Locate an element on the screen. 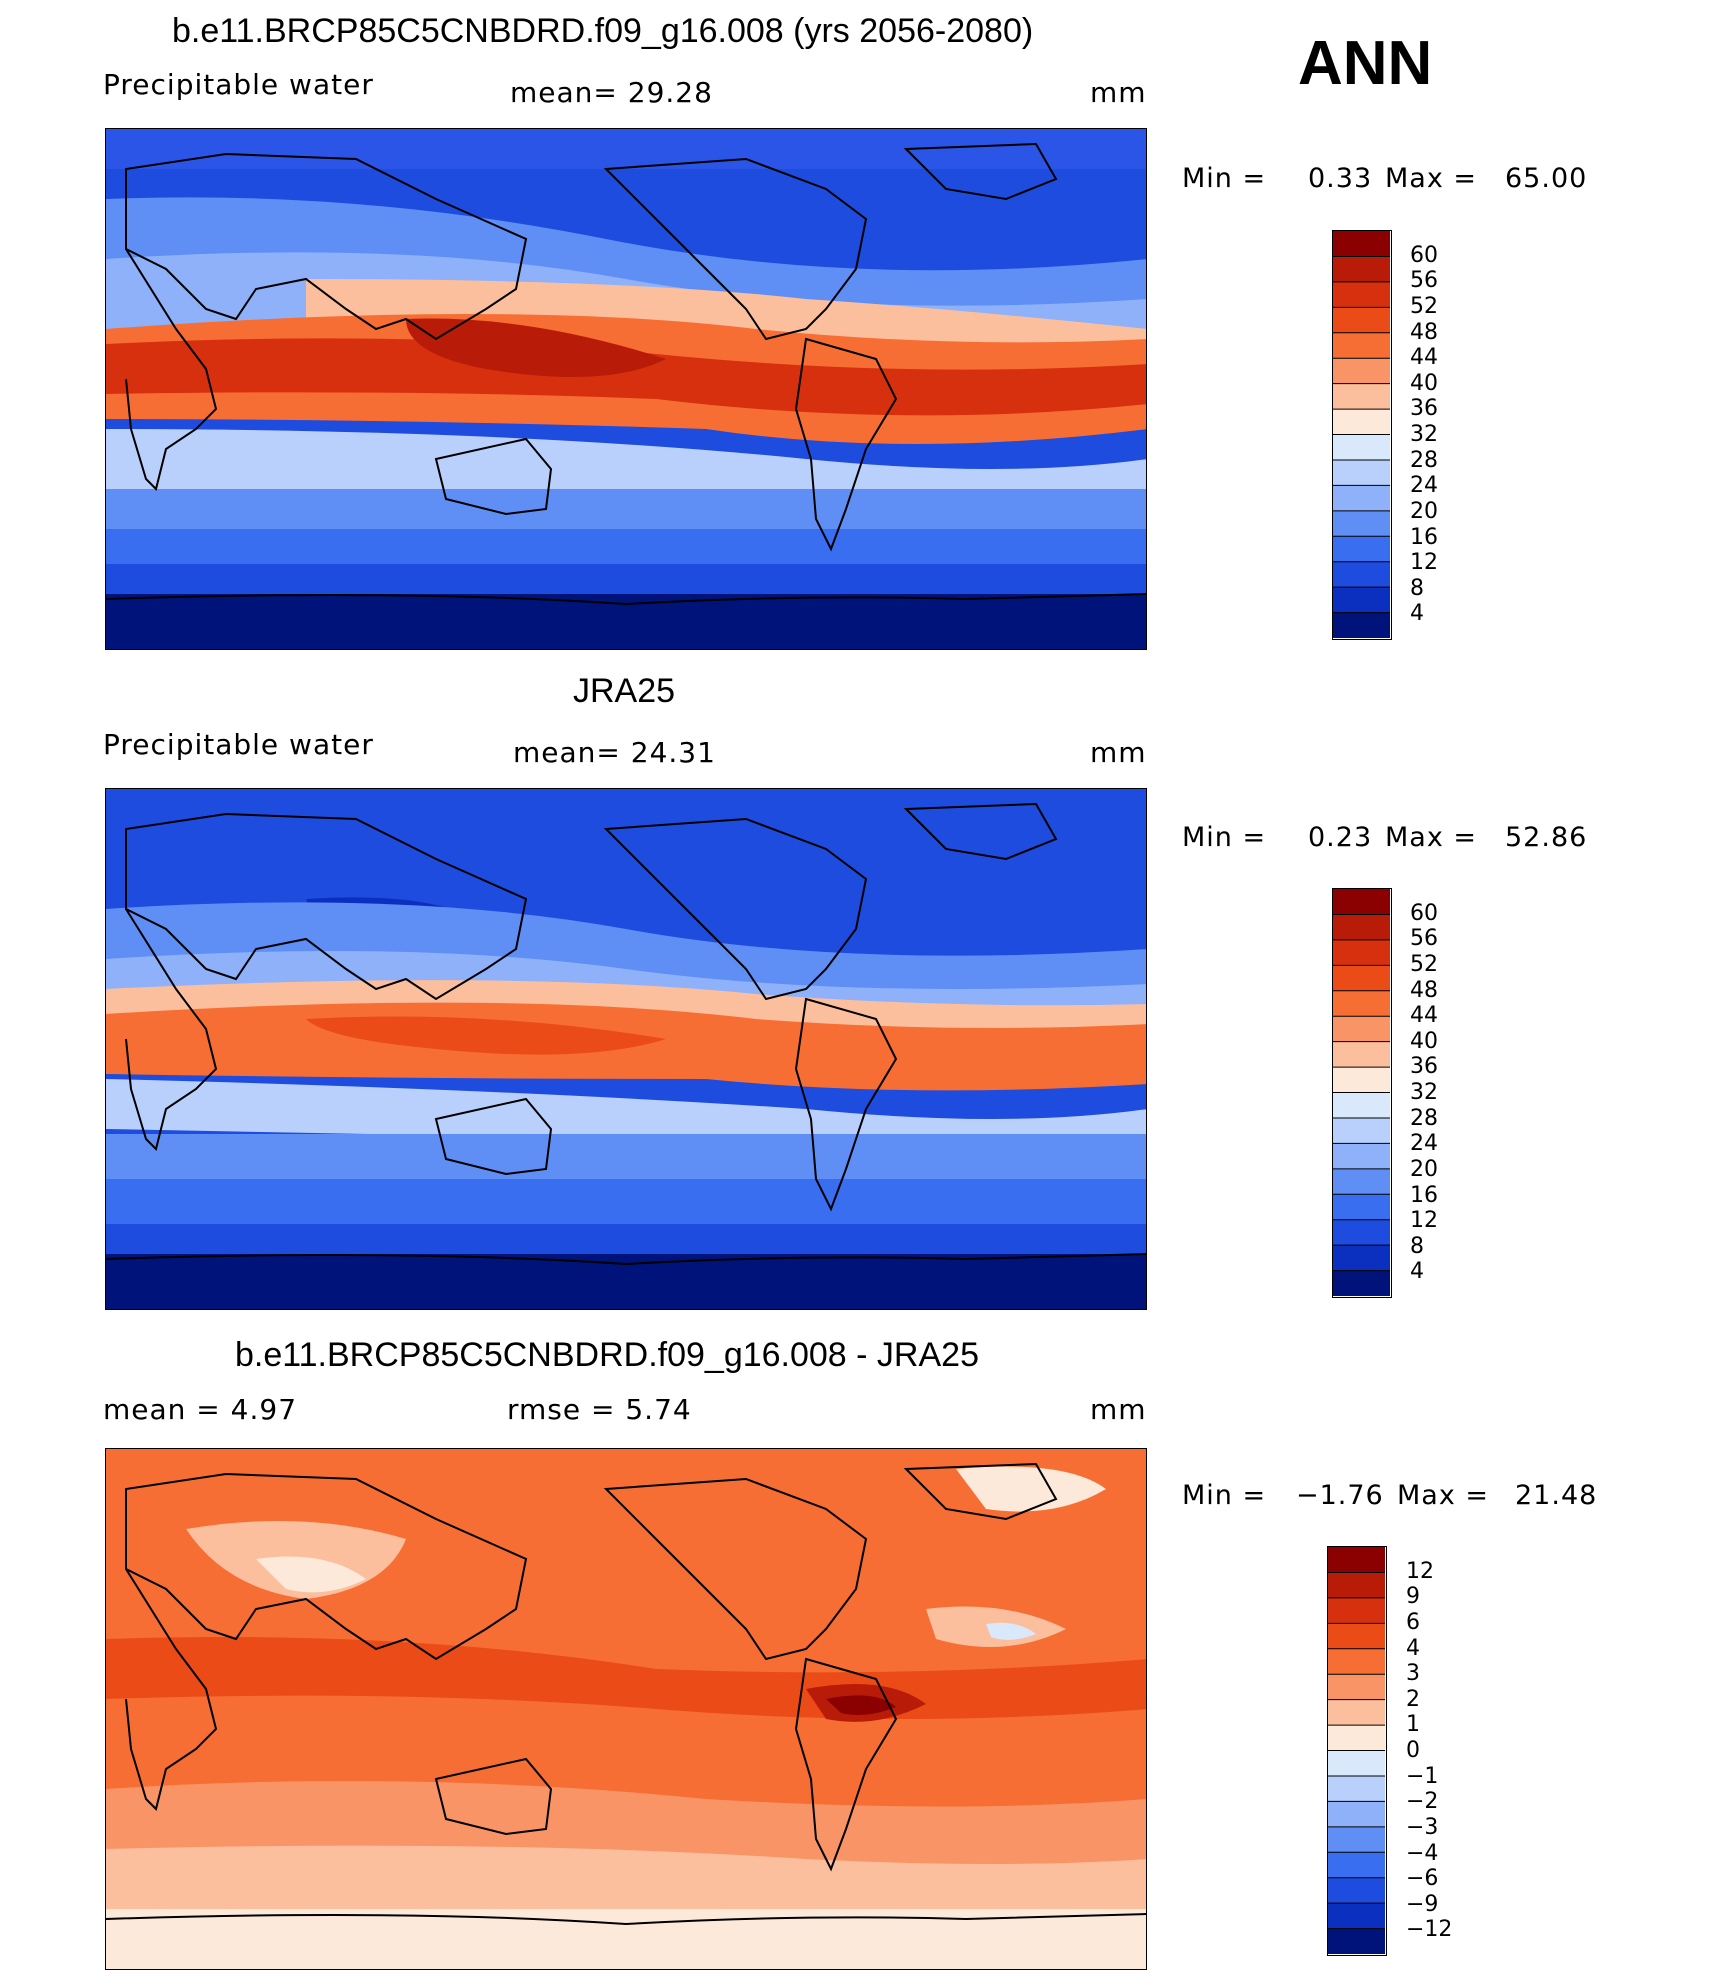  colorbar-tick-label: −1 is located at coordinates (1422, 1776).